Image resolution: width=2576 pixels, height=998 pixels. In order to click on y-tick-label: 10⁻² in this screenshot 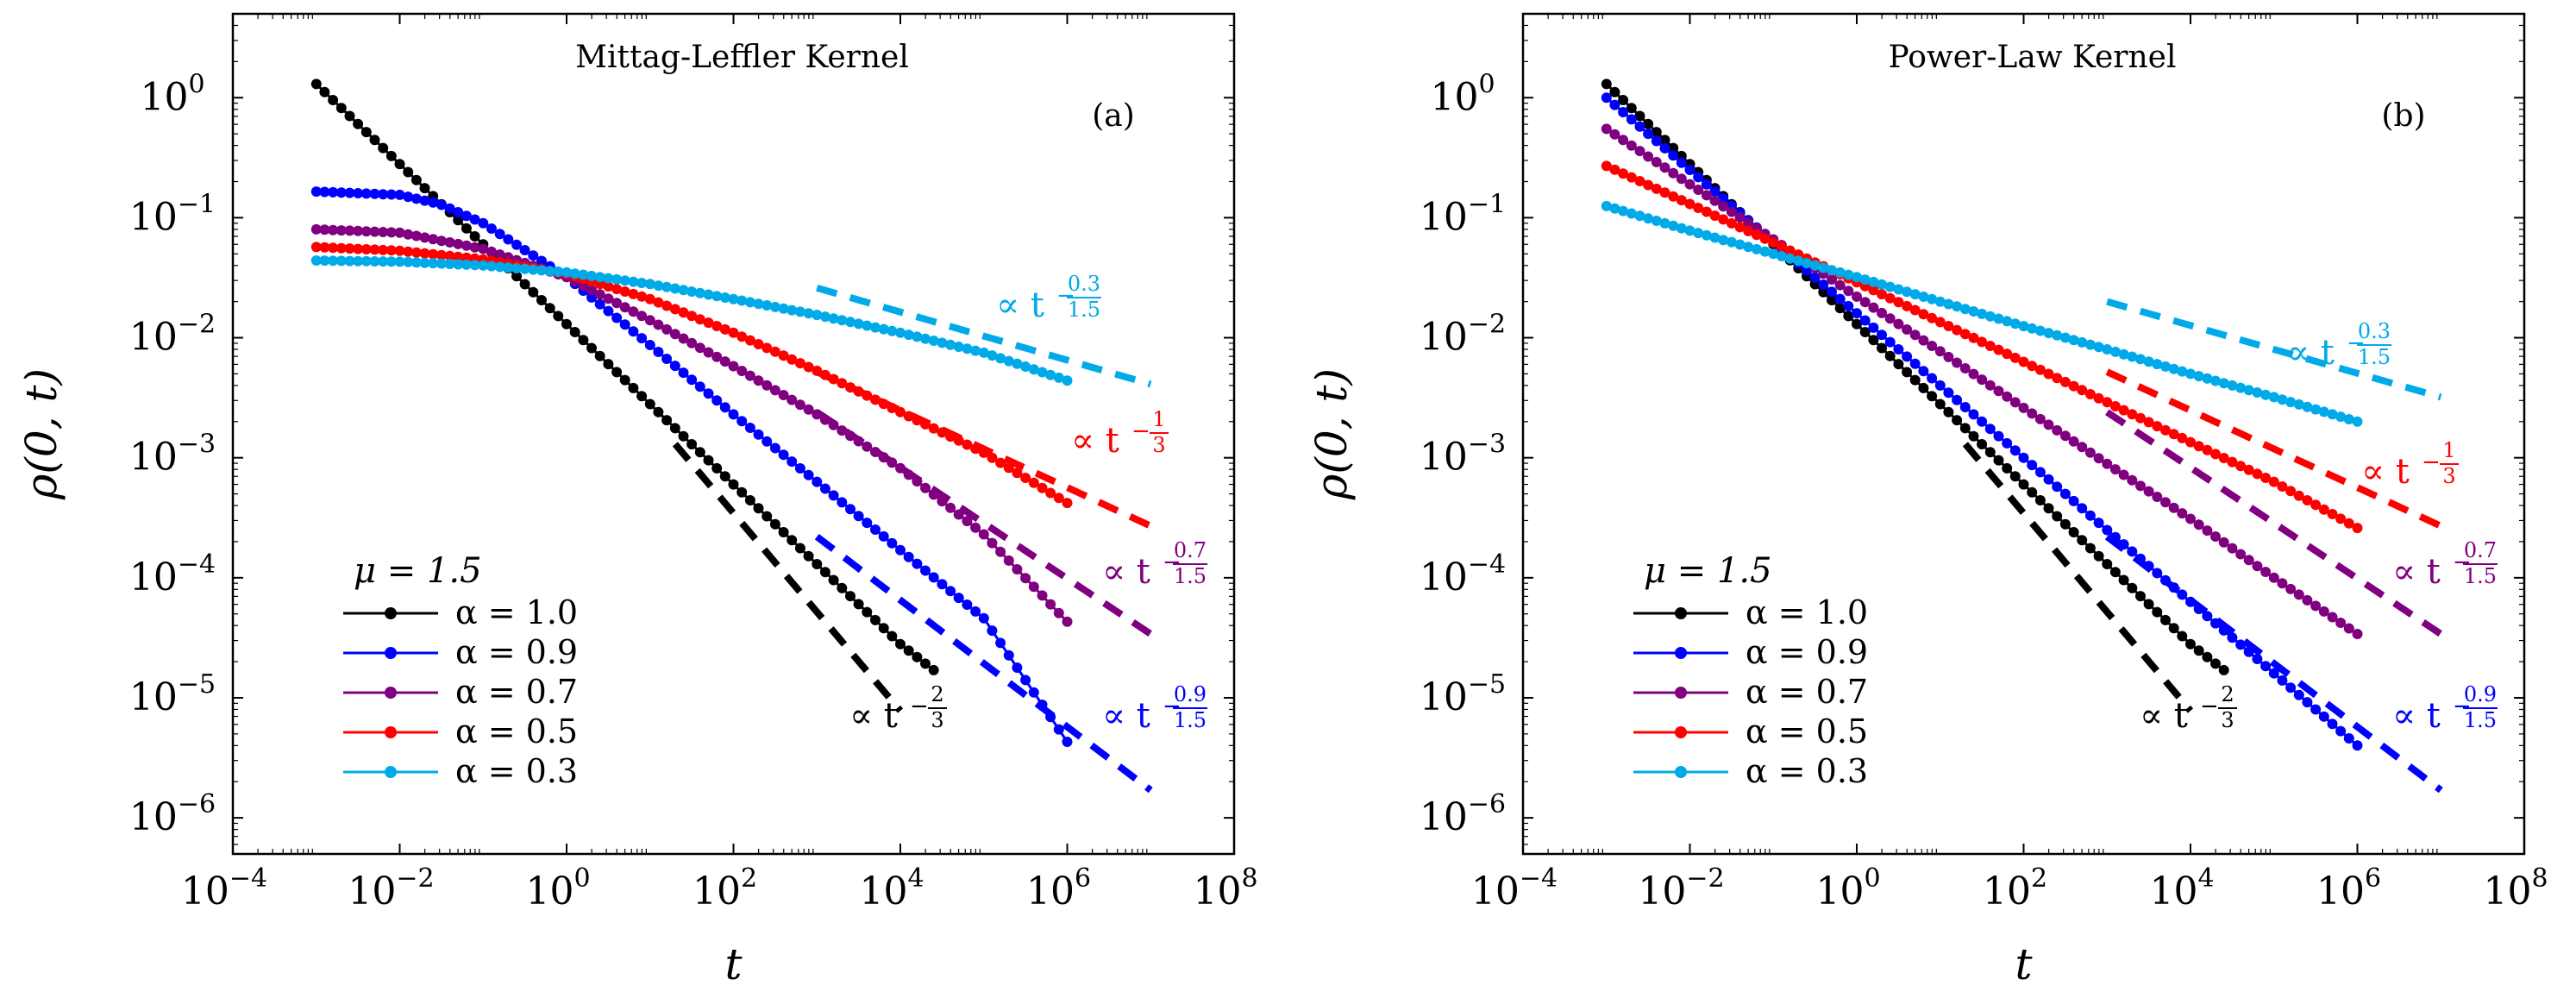, I will do `click(172, 335)`.